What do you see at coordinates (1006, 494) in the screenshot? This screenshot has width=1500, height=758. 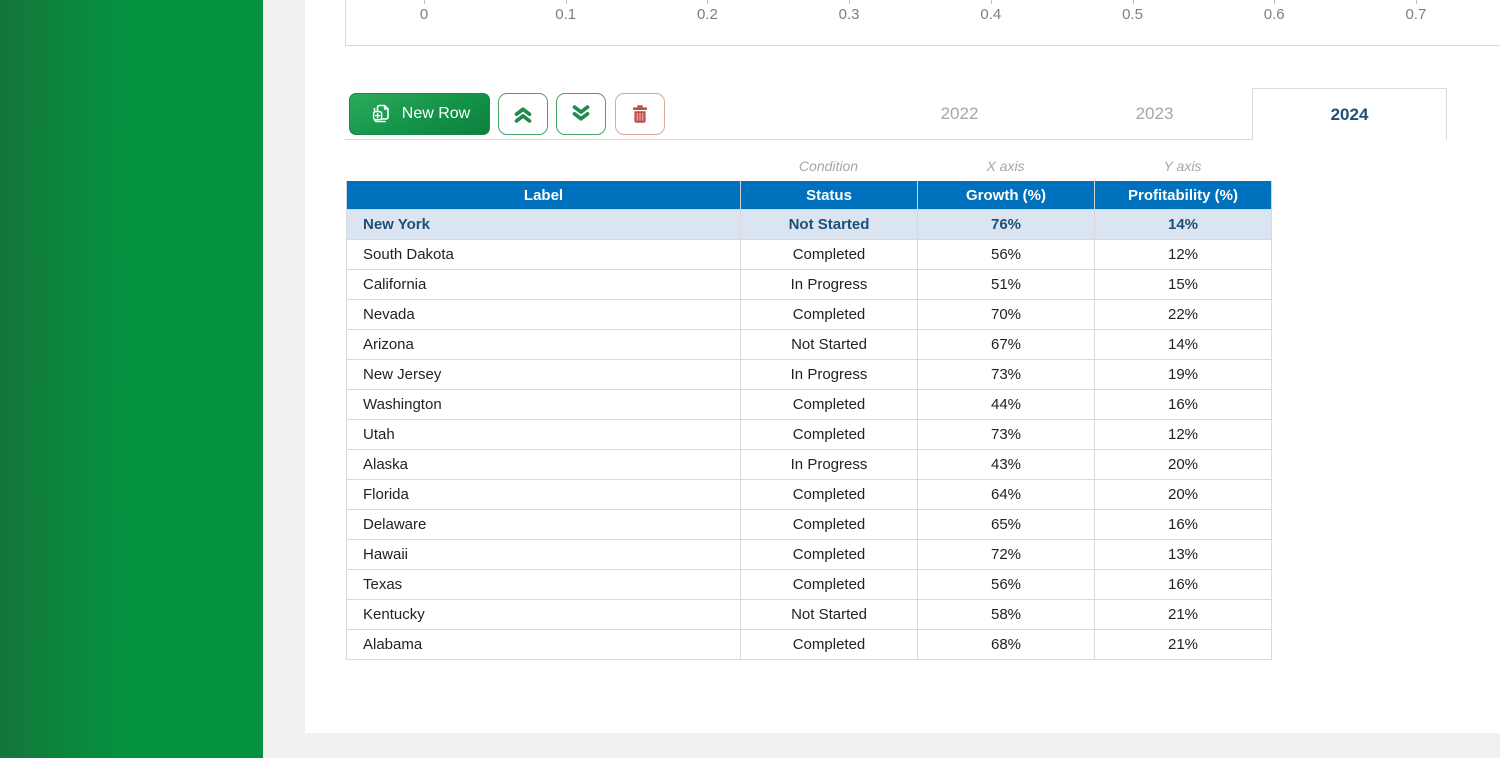 I see `cell-growth: 64%` at bounding box center [1006, 494].